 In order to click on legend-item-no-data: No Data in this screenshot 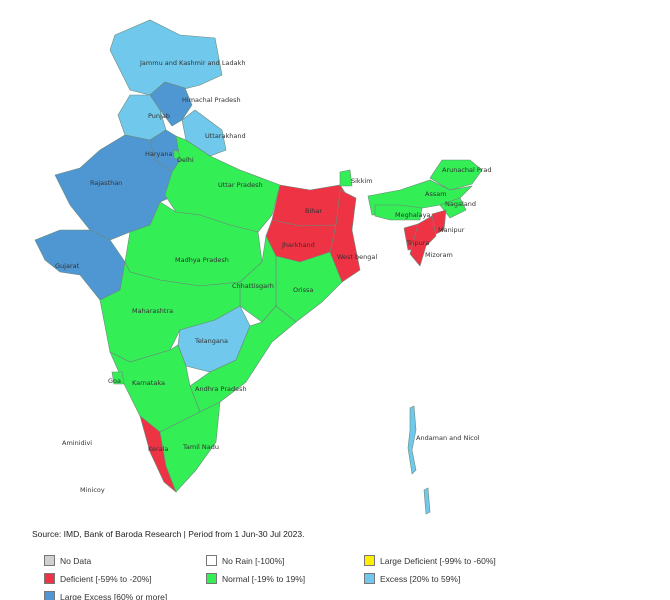, I will do `click(67, 560)`.